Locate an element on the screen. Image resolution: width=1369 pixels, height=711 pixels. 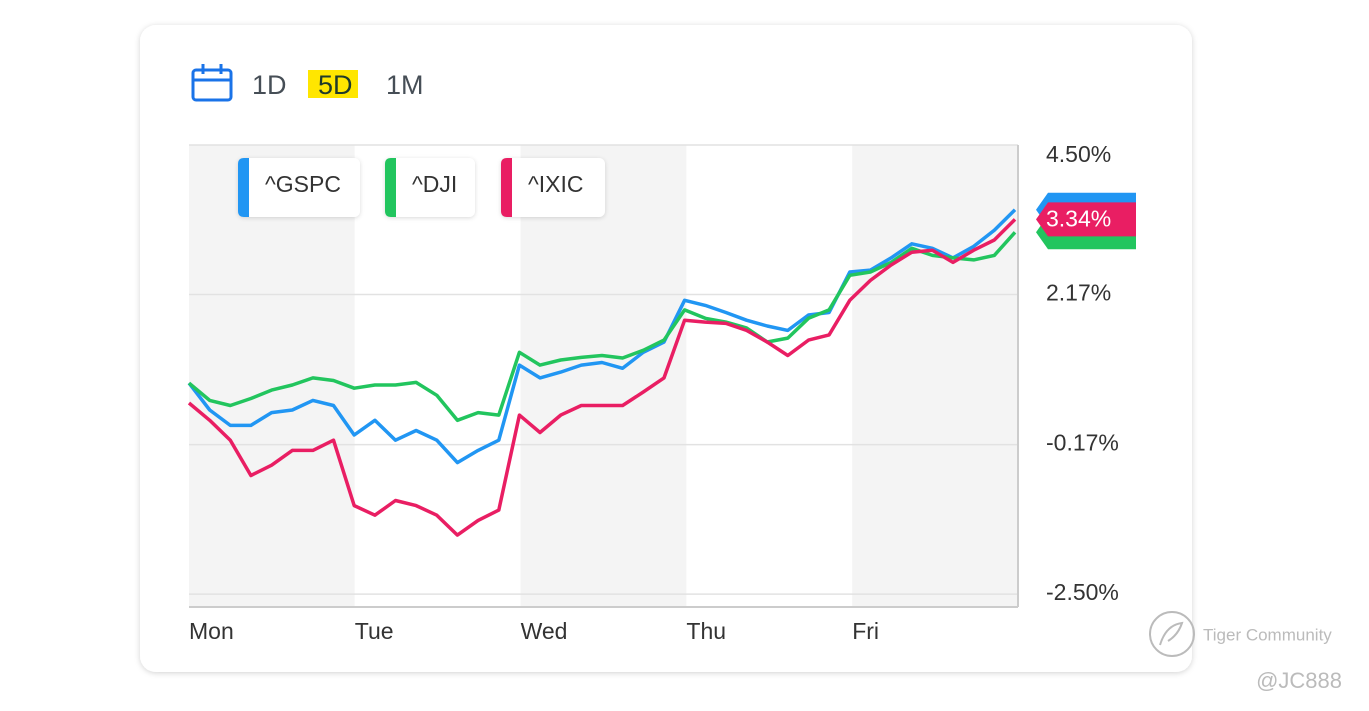
watermark is located at coordinates (1172, 634).